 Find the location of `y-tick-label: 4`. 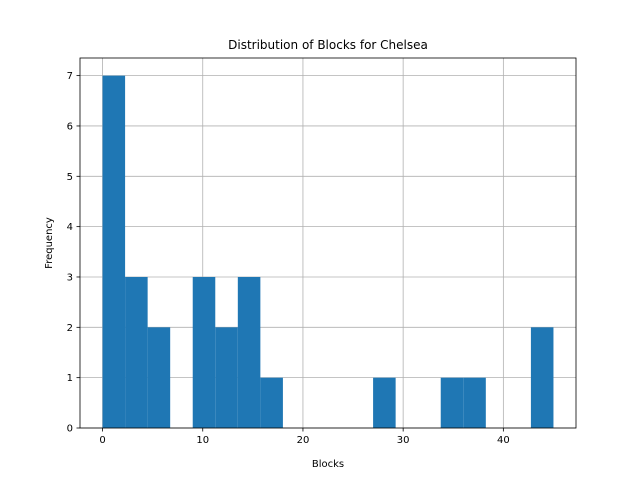

y-tick-label: 4 is located at coordinates (70, 227).